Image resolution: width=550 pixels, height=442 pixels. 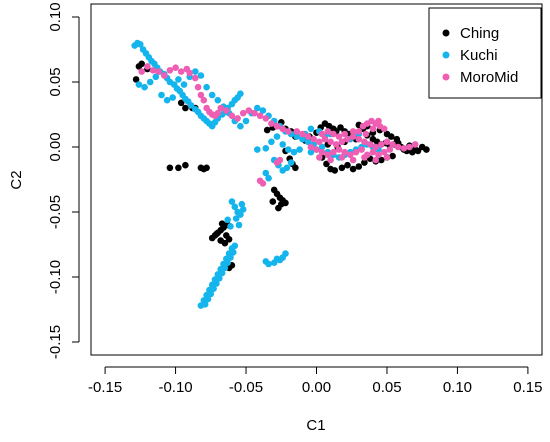 What do you see at coordinates (55, 212) in the screenshot?
I see `y-tick-label-2: -0.05` at bounding box center [55, 212].